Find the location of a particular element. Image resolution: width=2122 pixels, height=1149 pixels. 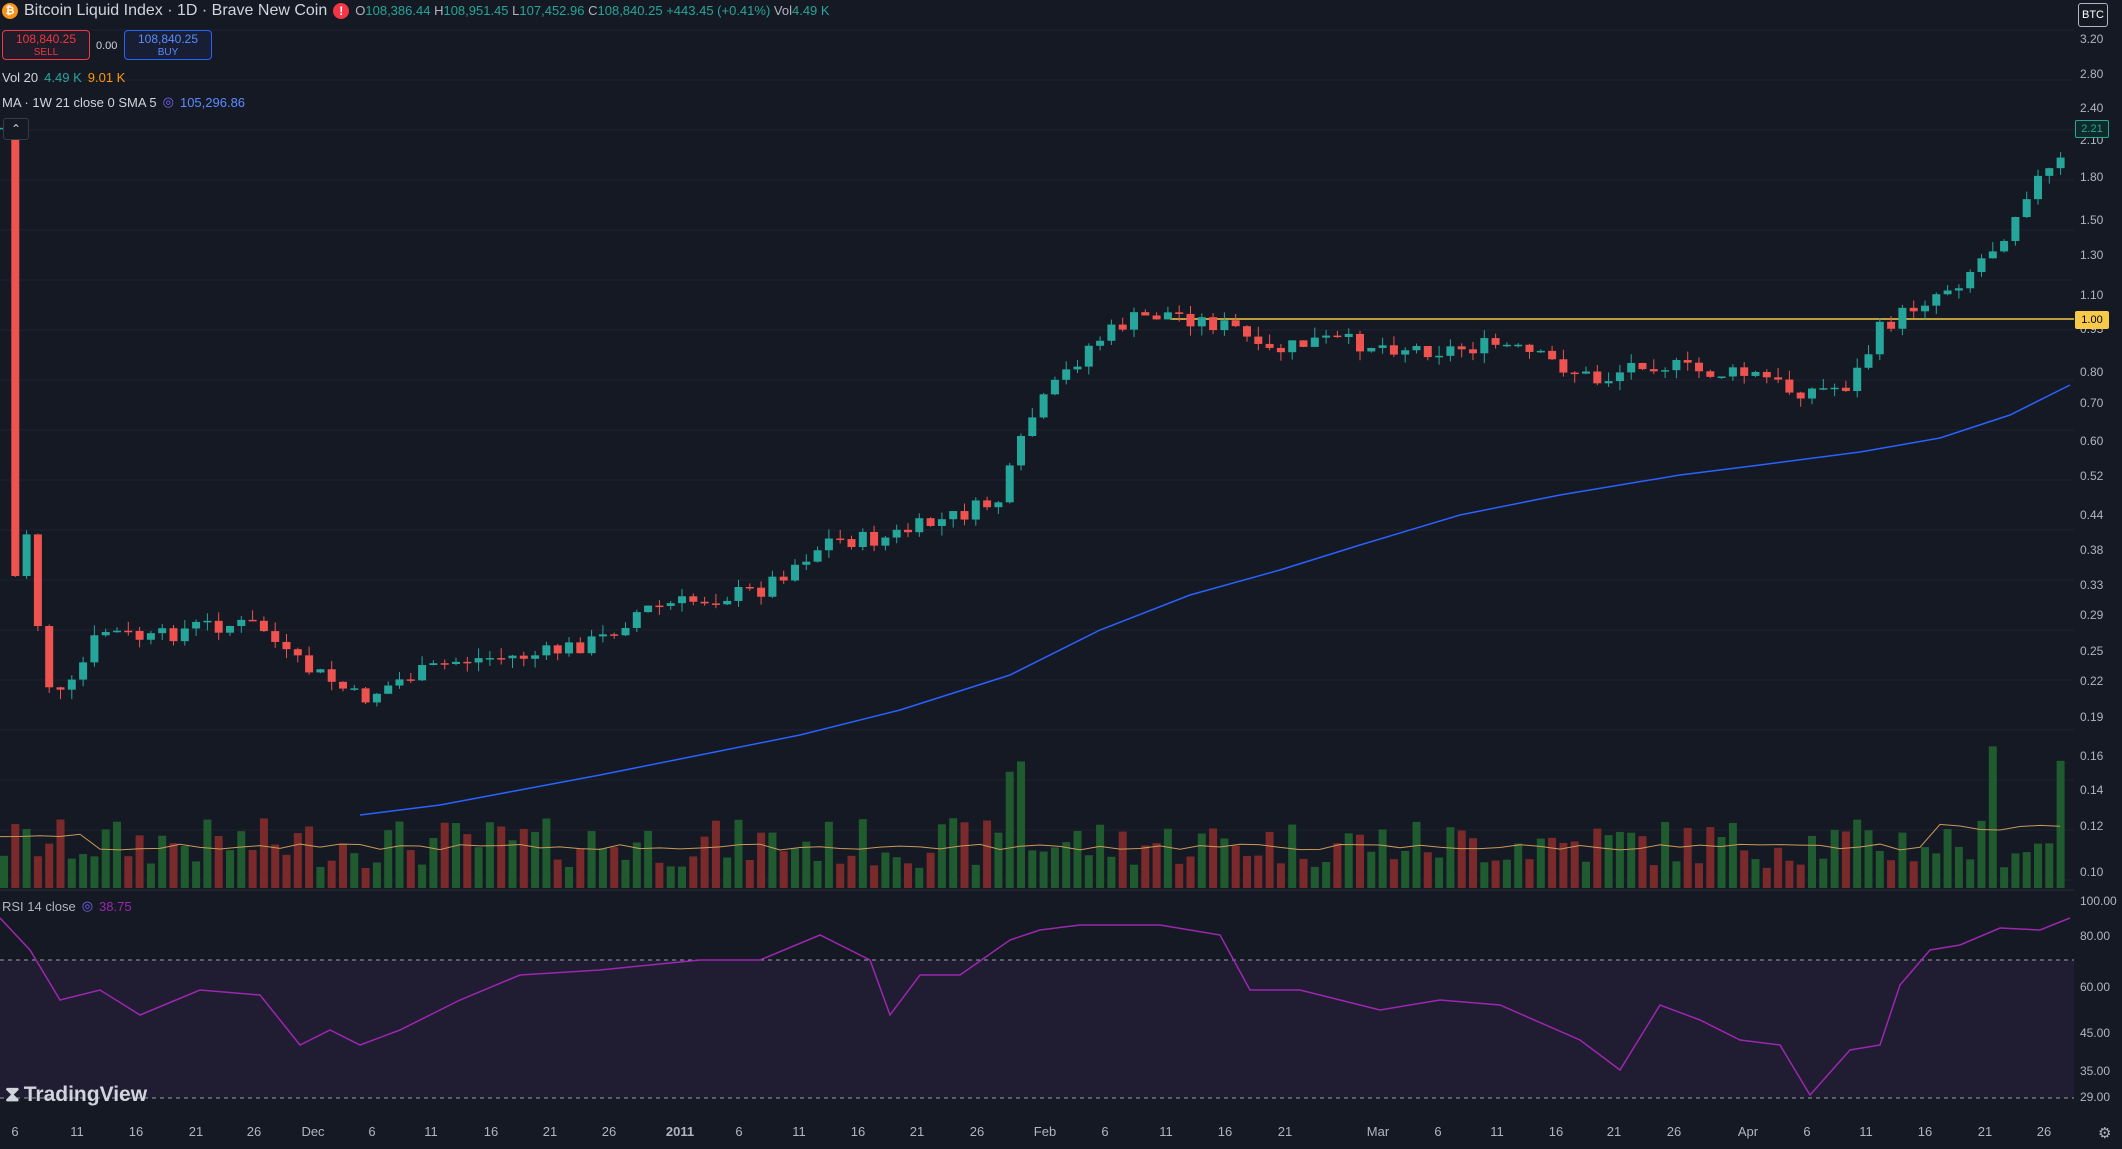

collapse-legend-button: ⌃ is located at coordinates (16, 129).